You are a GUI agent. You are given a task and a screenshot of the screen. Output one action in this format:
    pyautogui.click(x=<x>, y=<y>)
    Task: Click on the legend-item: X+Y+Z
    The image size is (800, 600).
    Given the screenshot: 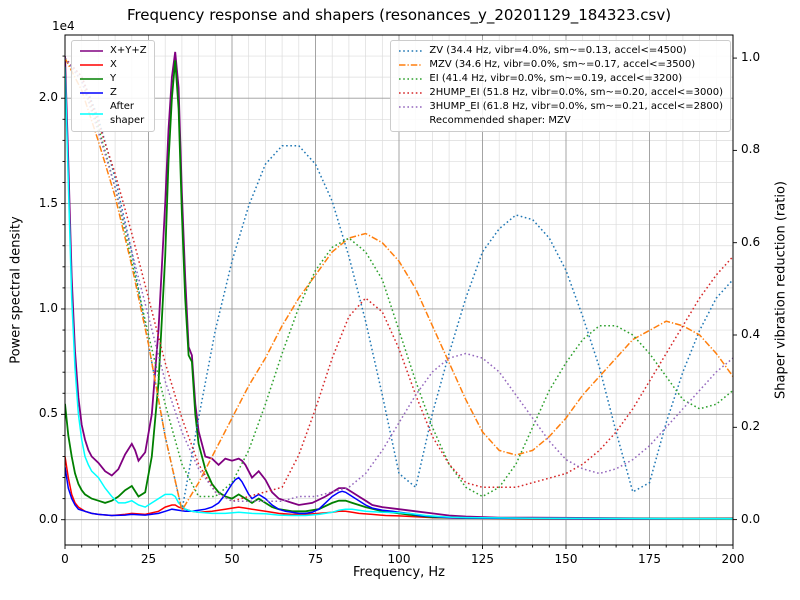 What is the action you would take?
    pyautogui.click(x=113, y=51)
    